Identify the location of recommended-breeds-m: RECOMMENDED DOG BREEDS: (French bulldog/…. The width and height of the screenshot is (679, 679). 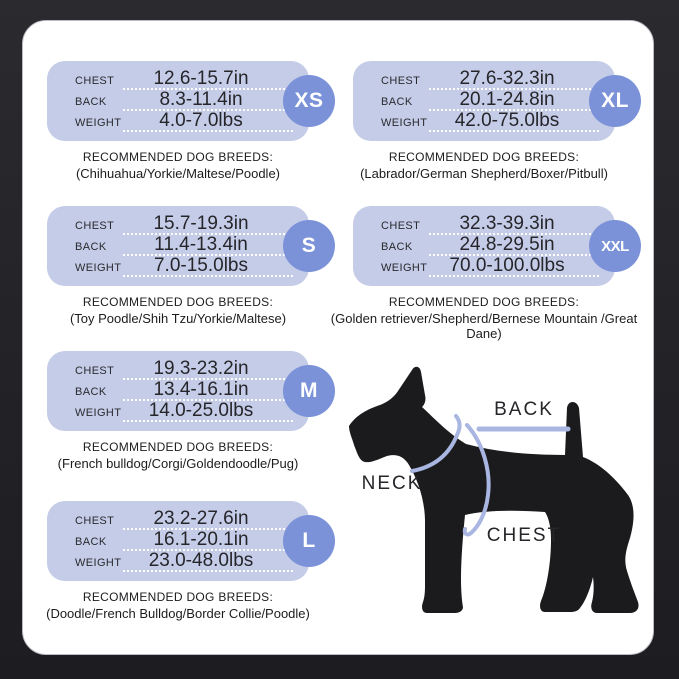
(178, 455).